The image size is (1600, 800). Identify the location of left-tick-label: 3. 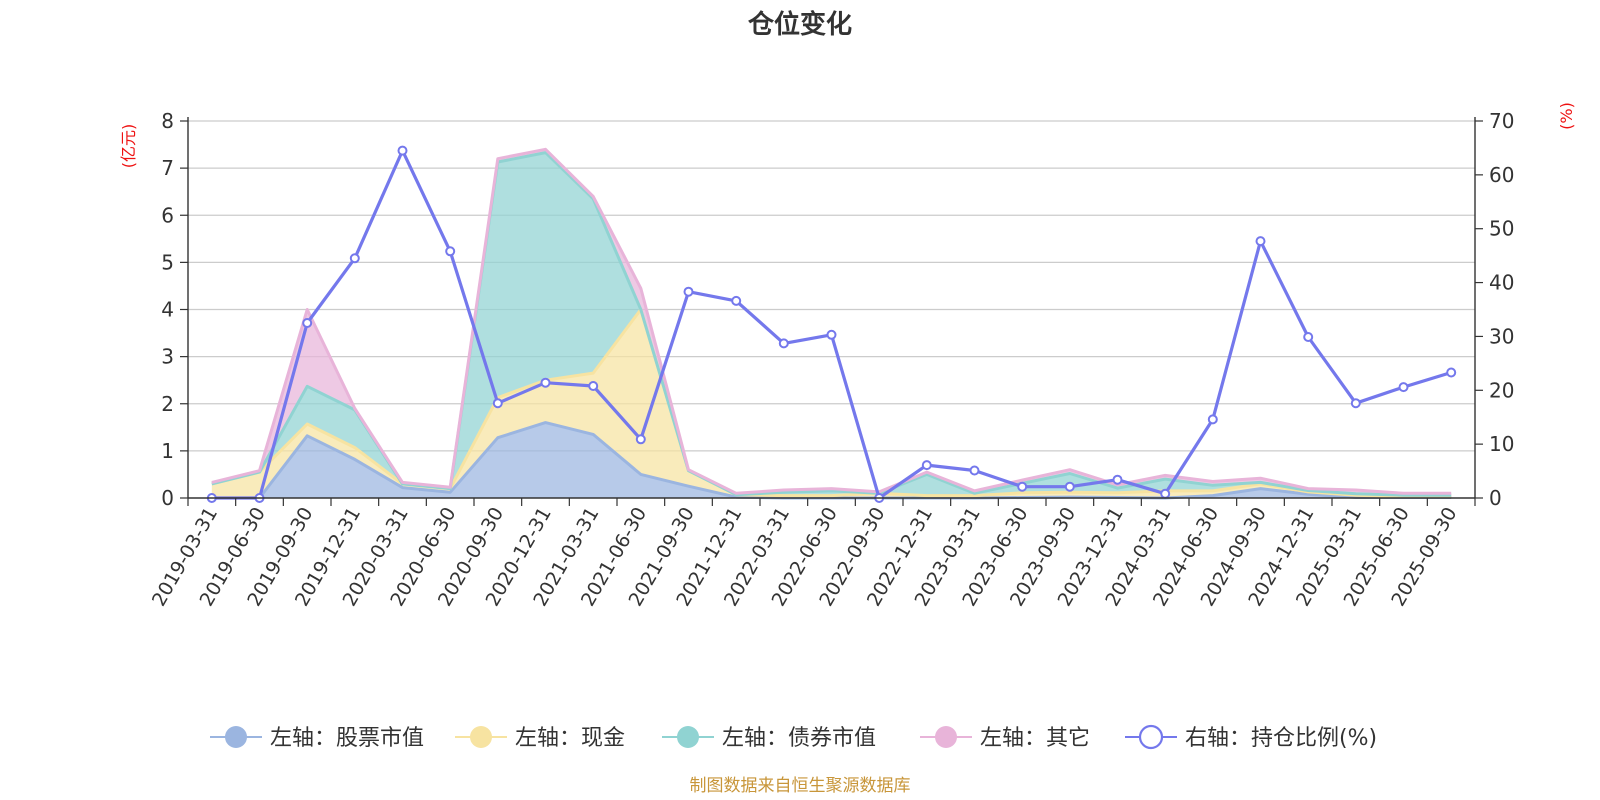
(167, 357).